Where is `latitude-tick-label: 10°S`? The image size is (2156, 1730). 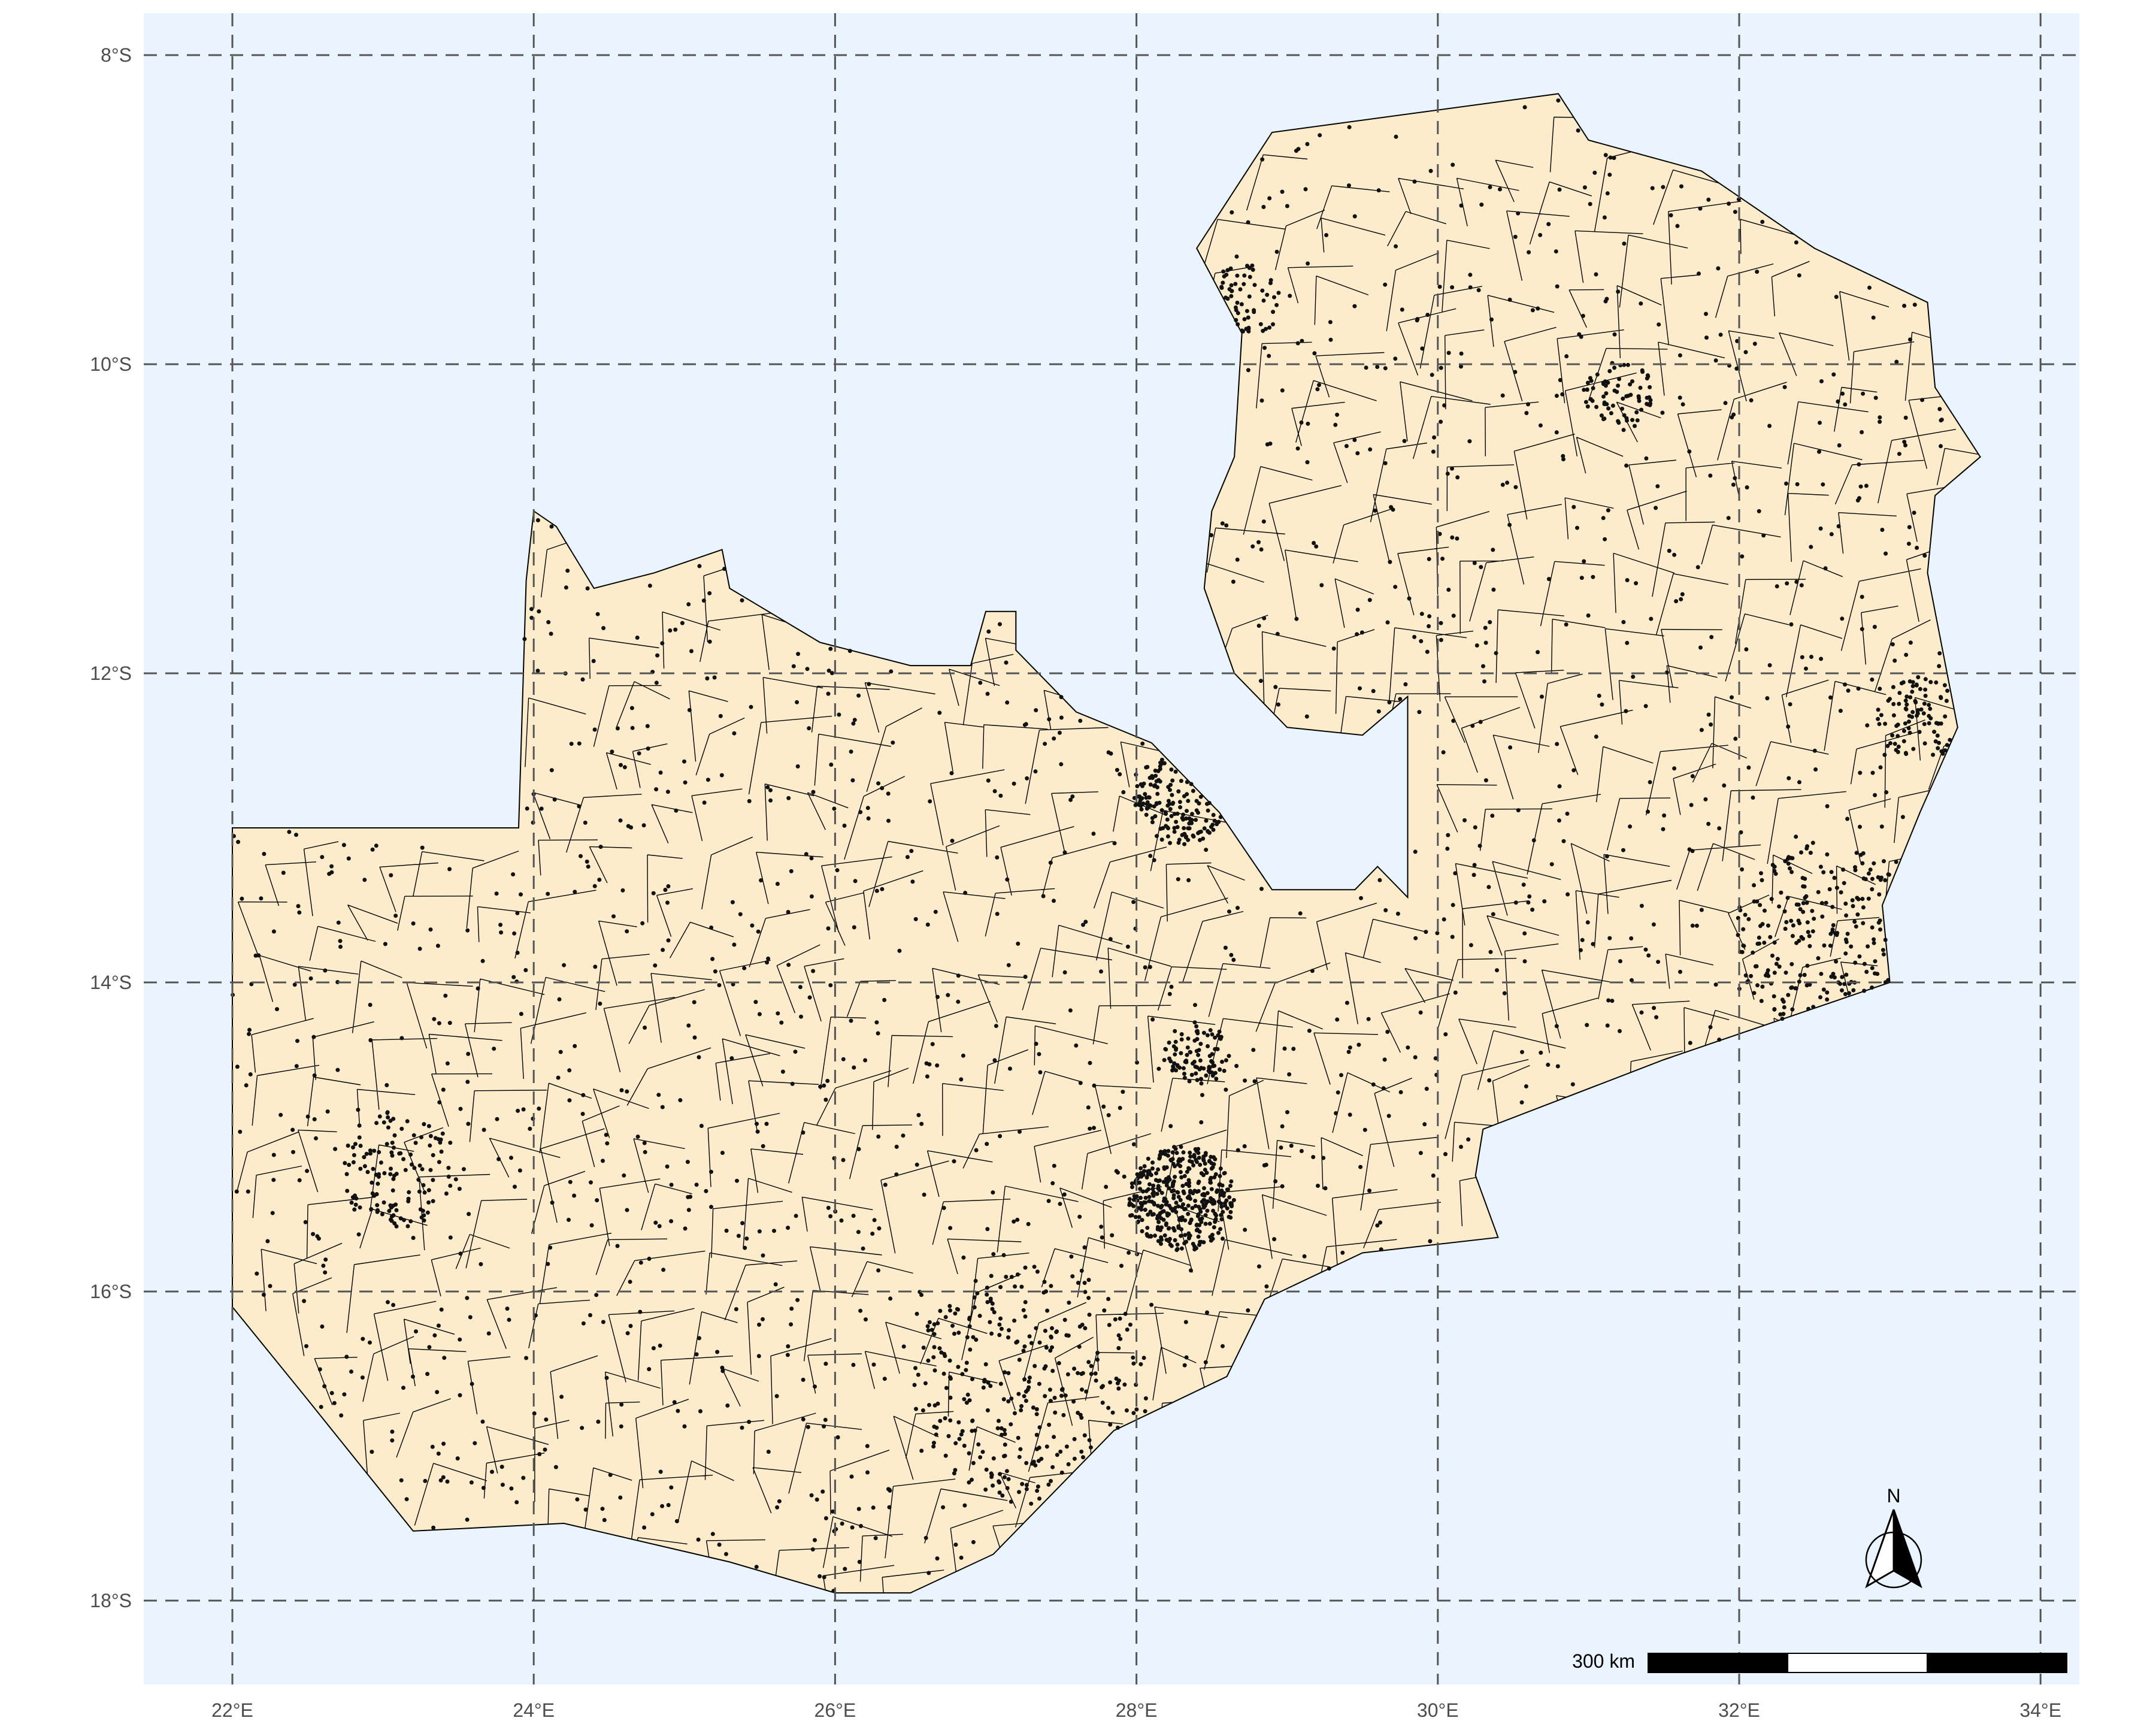 latitude-tick-label: 10°S is located at coordinates (111, 364).